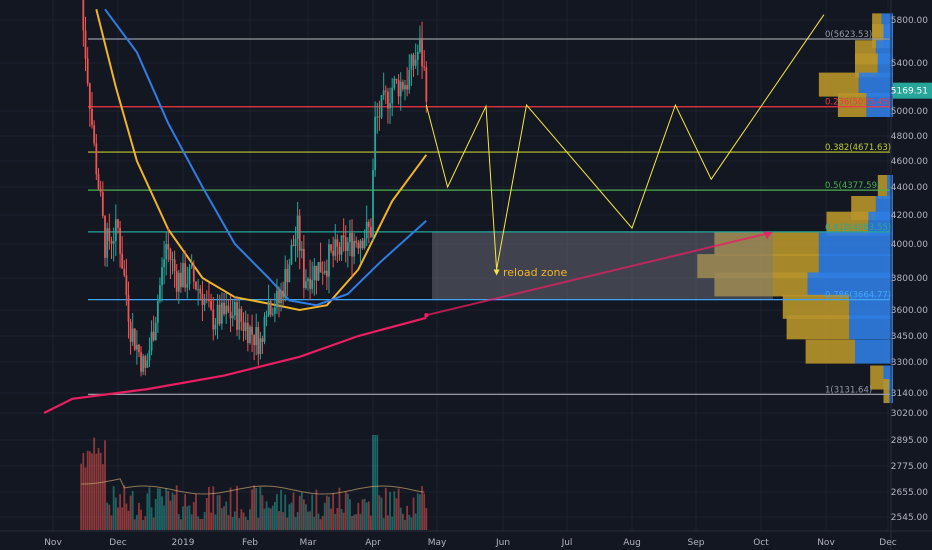  Describe the element at coordinates (909, 394) in the screenshot. I see `price-tick-label: 3140.00` at that location.